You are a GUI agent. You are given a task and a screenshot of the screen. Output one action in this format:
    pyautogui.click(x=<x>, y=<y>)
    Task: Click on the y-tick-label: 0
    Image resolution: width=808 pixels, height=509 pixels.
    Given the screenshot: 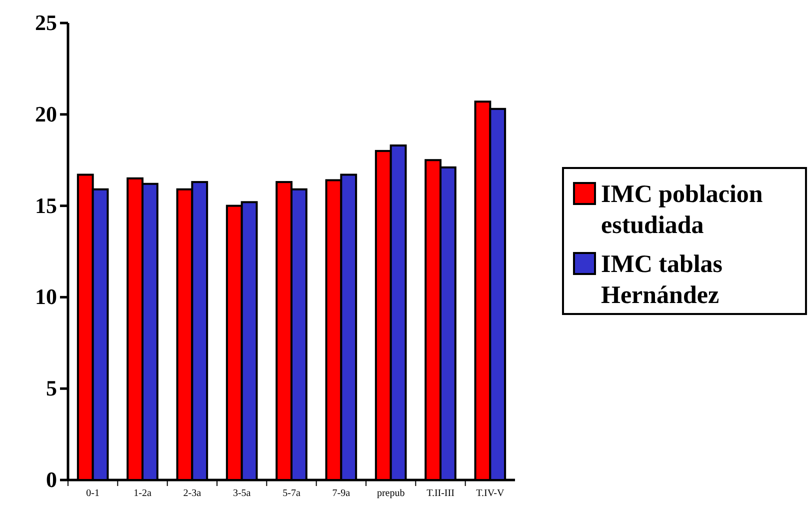 What is the action you would take?
    pyautogui.click(x=51, y=479)
    